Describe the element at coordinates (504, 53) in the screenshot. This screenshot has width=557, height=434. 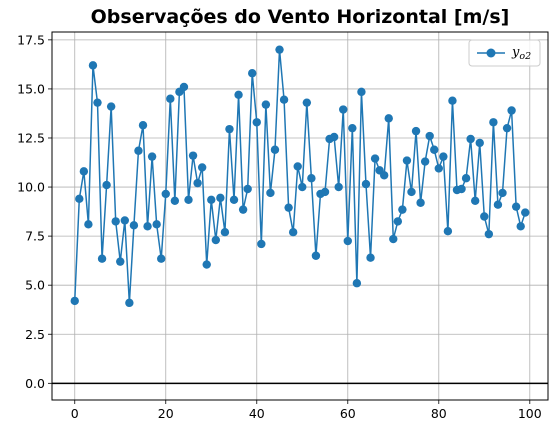
I see `legend: yo2` at that location.